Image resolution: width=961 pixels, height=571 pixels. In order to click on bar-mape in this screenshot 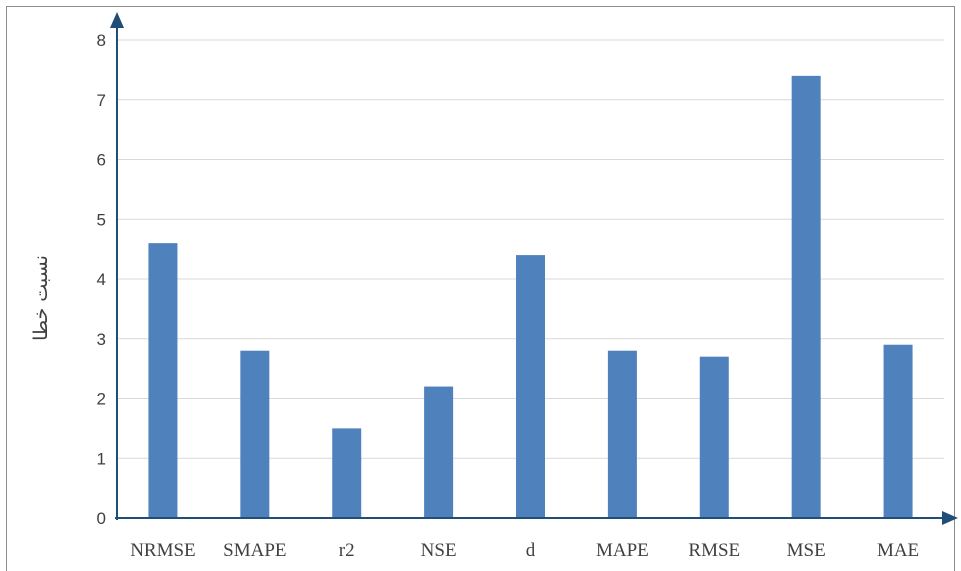, I will do `click(622, 434)`.